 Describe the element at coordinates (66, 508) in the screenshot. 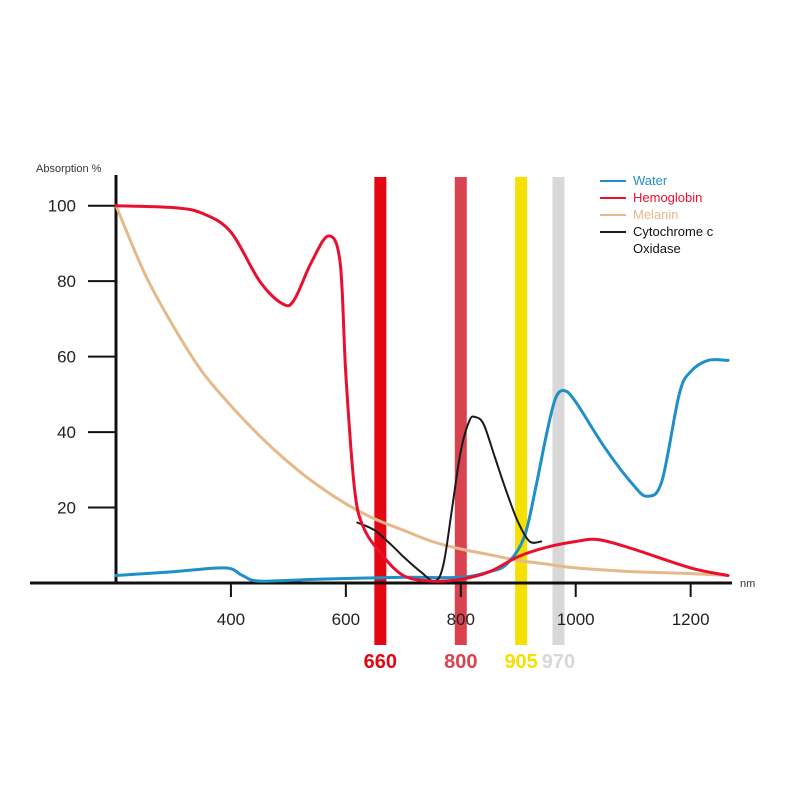

I see `y-tick-label-20: 20` at that location.